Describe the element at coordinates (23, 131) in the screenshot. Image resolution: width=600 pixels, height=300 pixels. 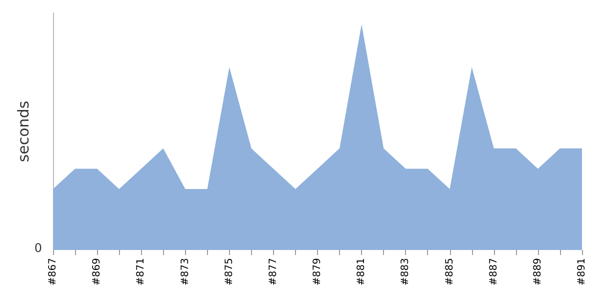
I see `y-axis-title: seconds` at that location.